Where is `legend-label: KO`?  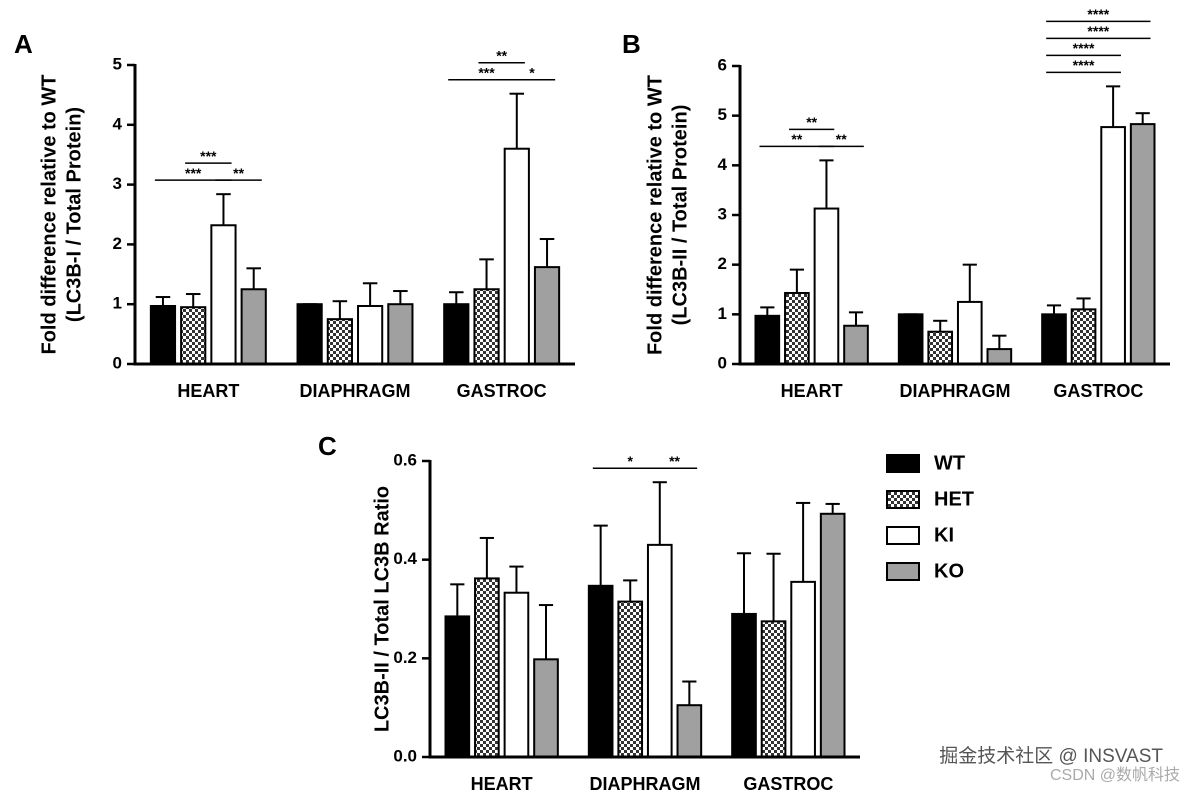
legend-label: KO is located at coordinates (949, 571).